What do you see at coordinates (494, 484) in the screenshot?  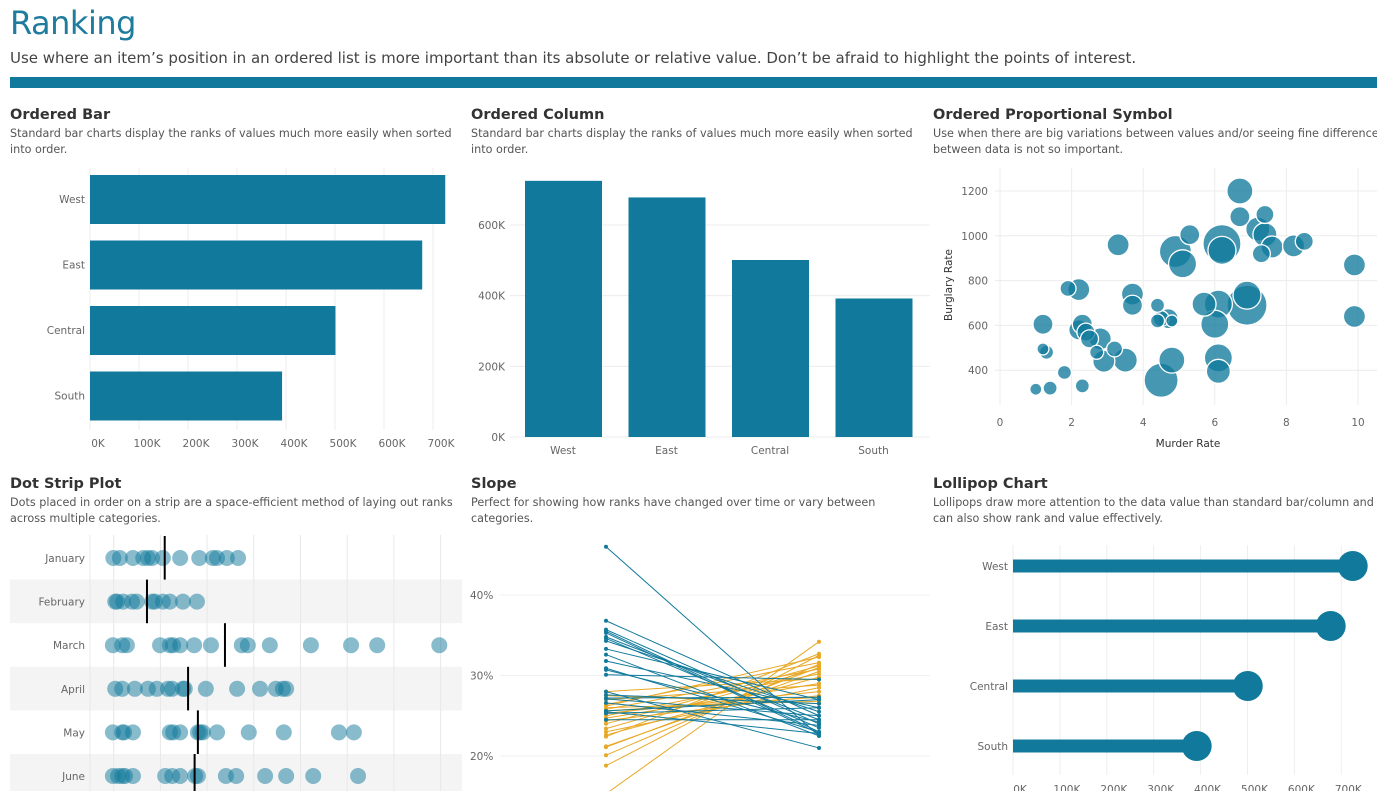 I see `slope-title: Slope` at bounding box center [494, 484].